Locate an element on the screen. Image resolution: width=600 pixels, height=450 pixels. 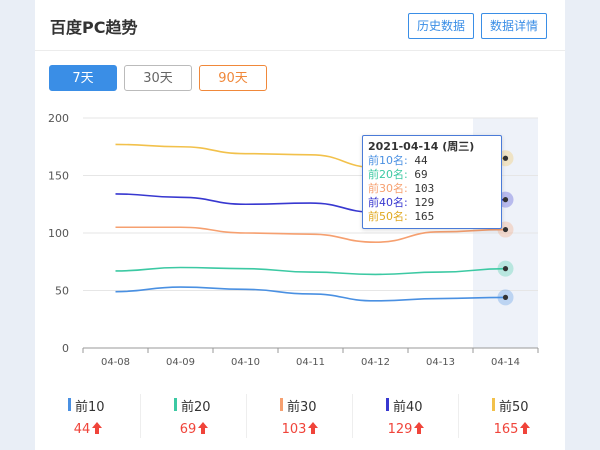
legend-name: 前40 is located at coordinates (408, 407).